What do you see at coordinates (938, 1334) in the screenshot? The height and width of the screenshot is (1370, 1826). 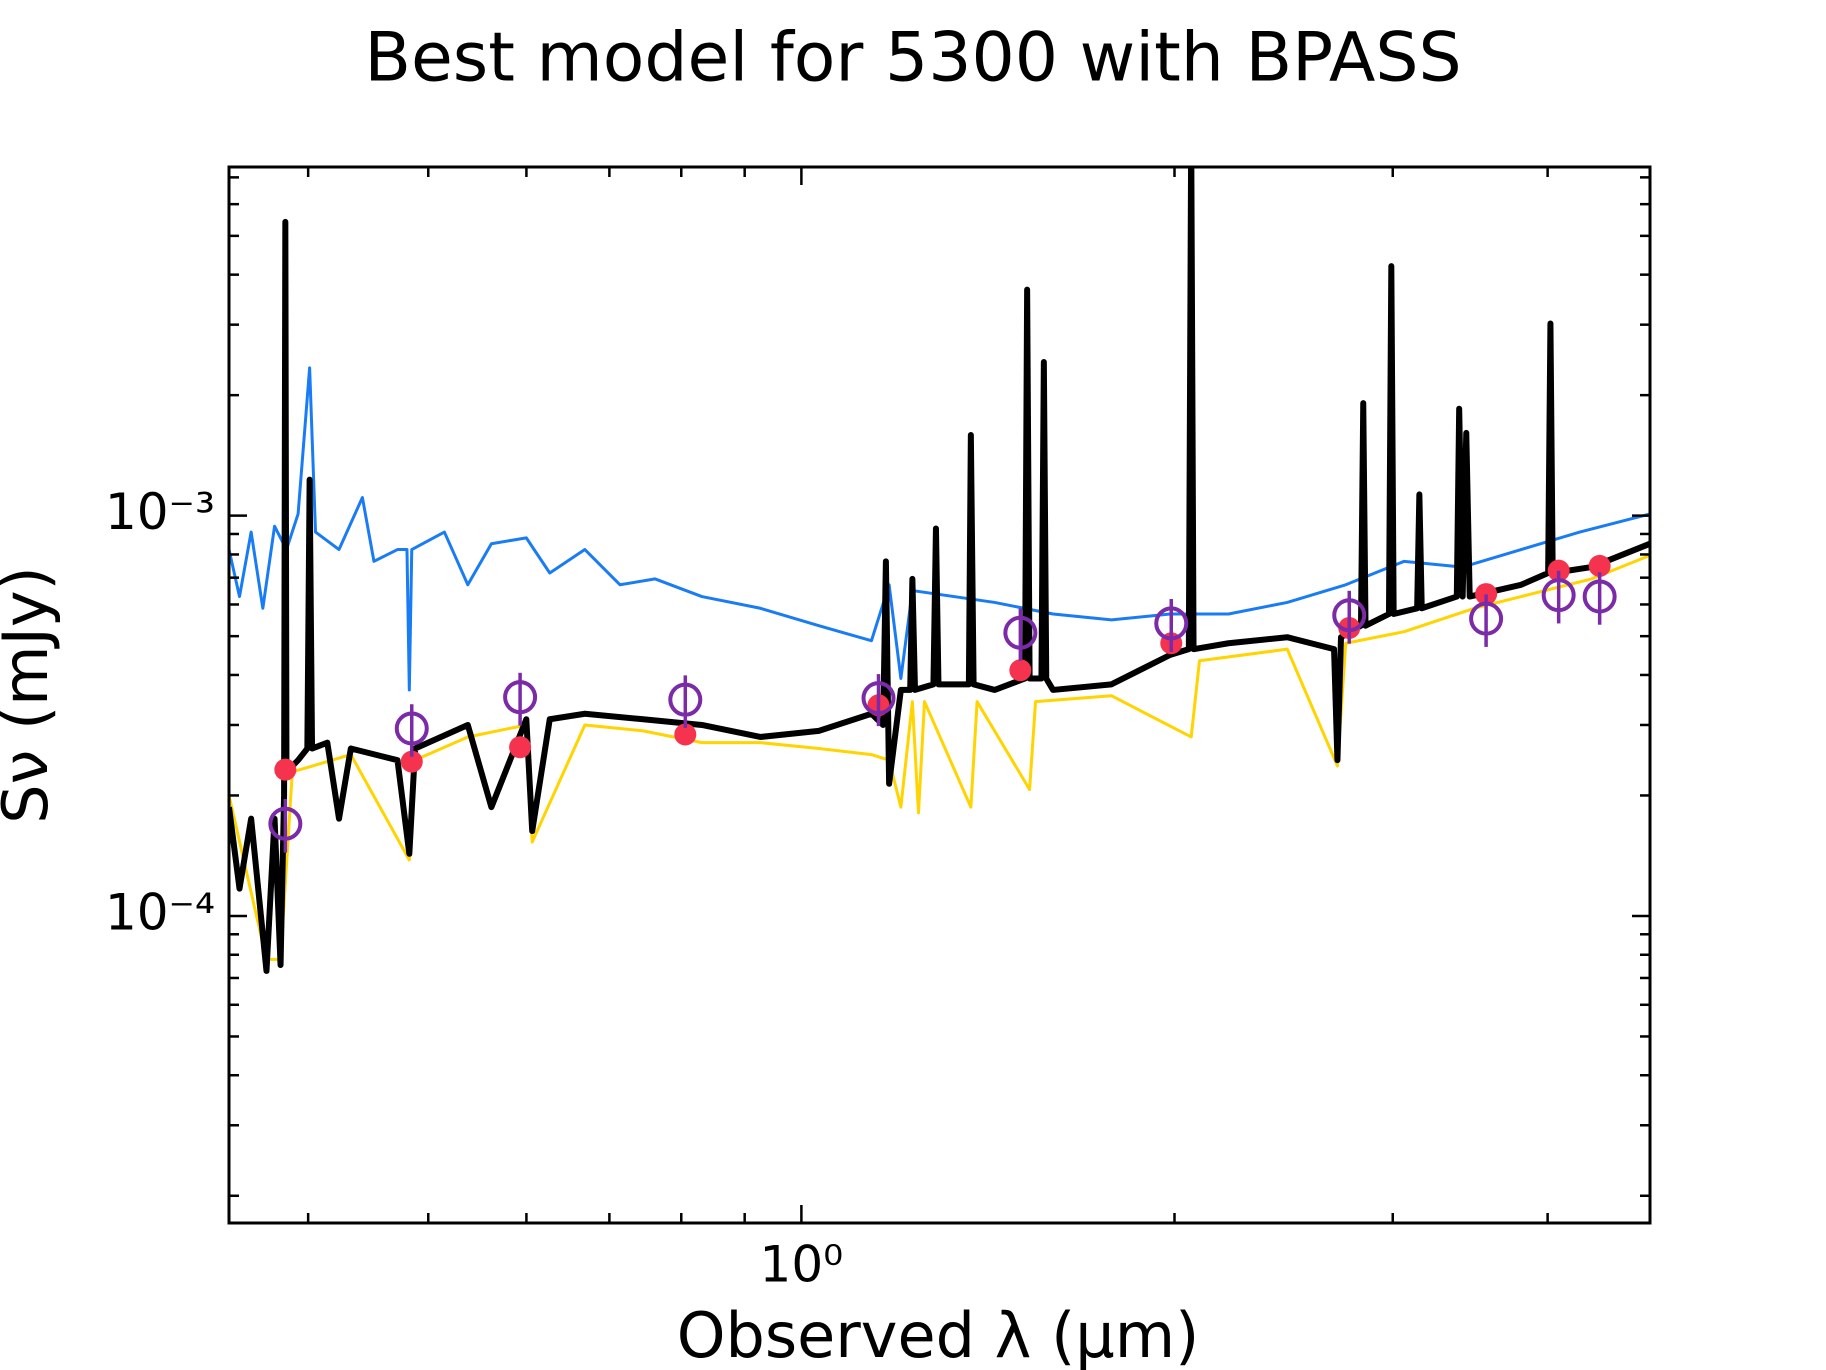 I see `x-axis-label: Observed λ (μm)` at bounding box center [938, 1334].